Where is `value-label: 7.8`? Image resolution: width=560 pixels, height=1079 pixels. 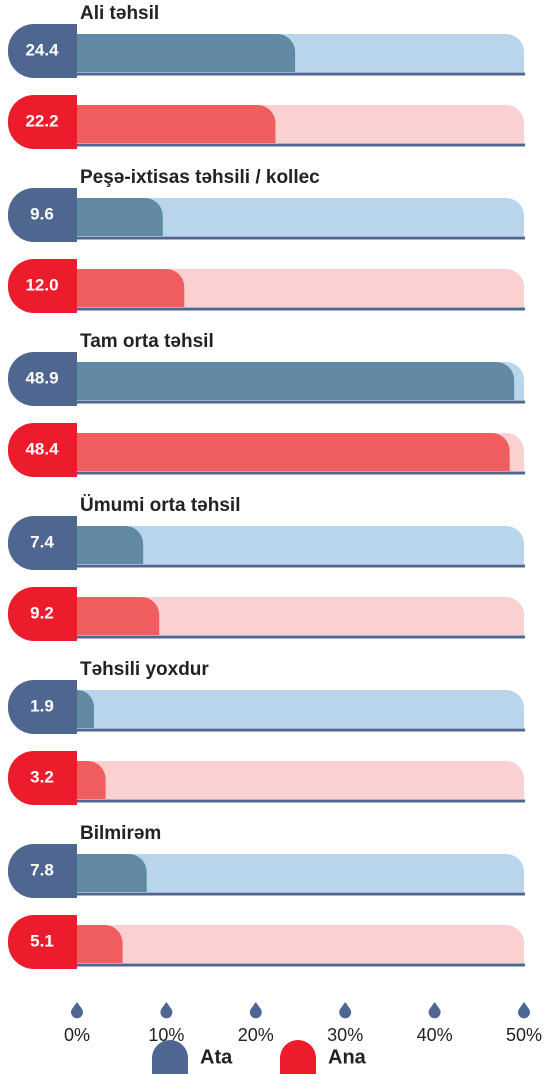
value-label: 7.8 is located at coordinates (42, 869).